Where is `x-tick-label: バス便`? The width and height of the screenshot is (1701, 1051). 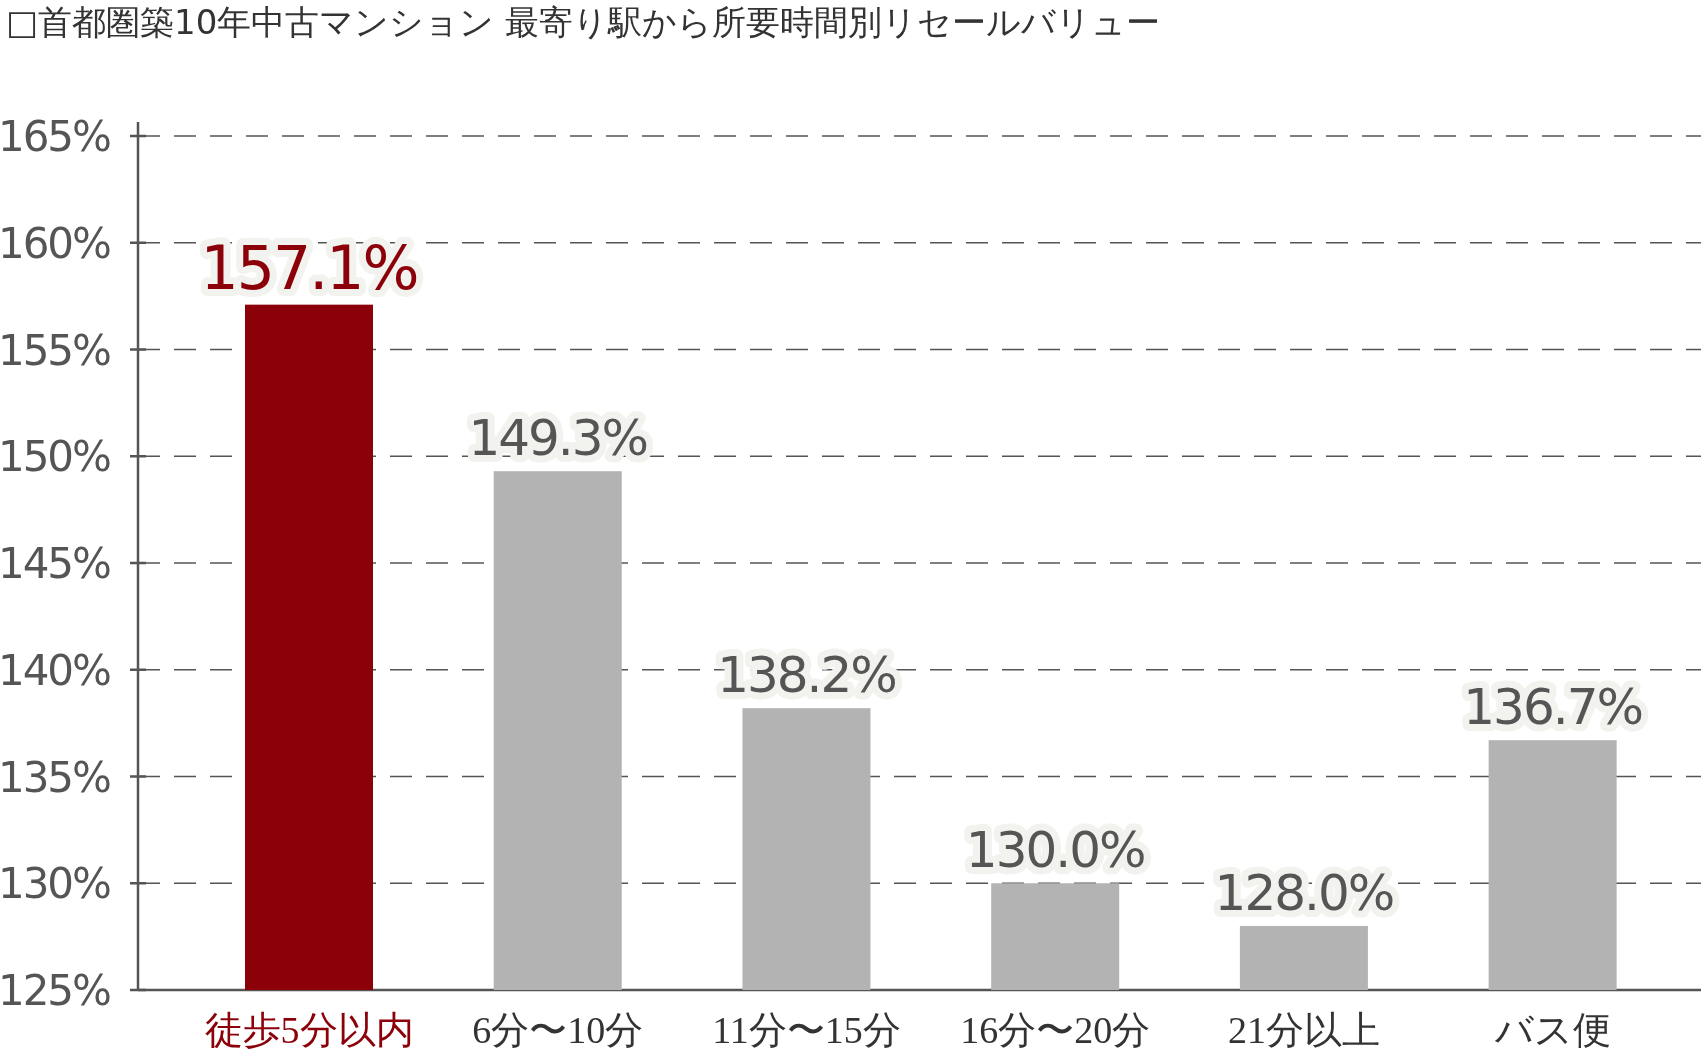
x-tick-label: バス便 is located at coordinates (1552, 1030).